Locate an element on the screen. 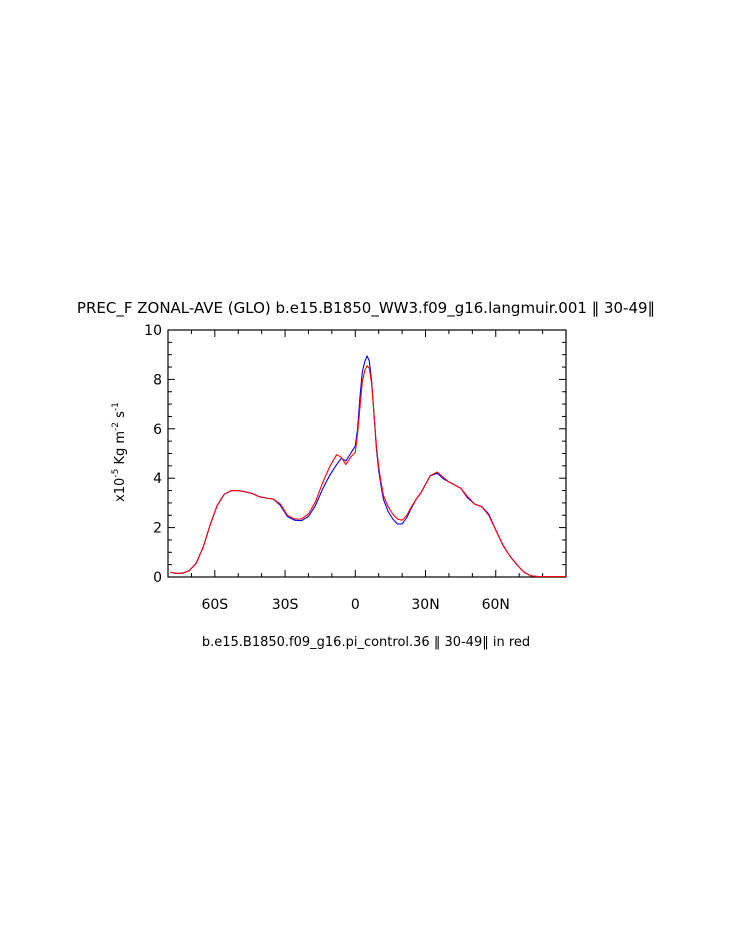 This screenshot has width=733, height=945. y-tick-label: 8 is located at coordinates (157, 380).